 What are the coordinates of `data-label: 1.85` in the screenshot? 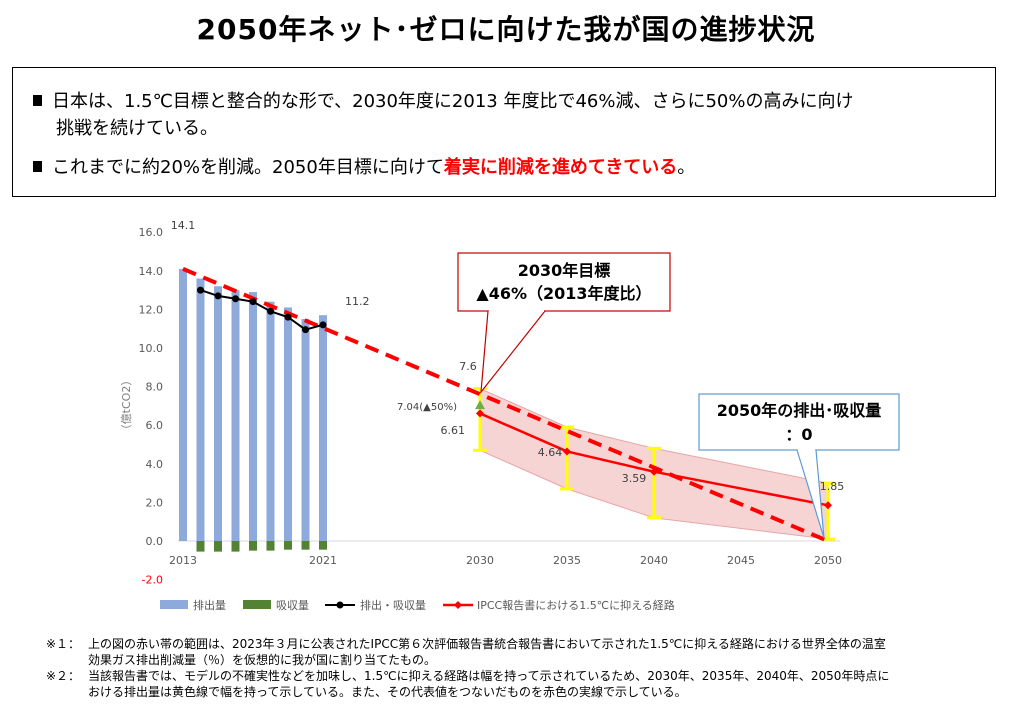 It's located at (832, 486).